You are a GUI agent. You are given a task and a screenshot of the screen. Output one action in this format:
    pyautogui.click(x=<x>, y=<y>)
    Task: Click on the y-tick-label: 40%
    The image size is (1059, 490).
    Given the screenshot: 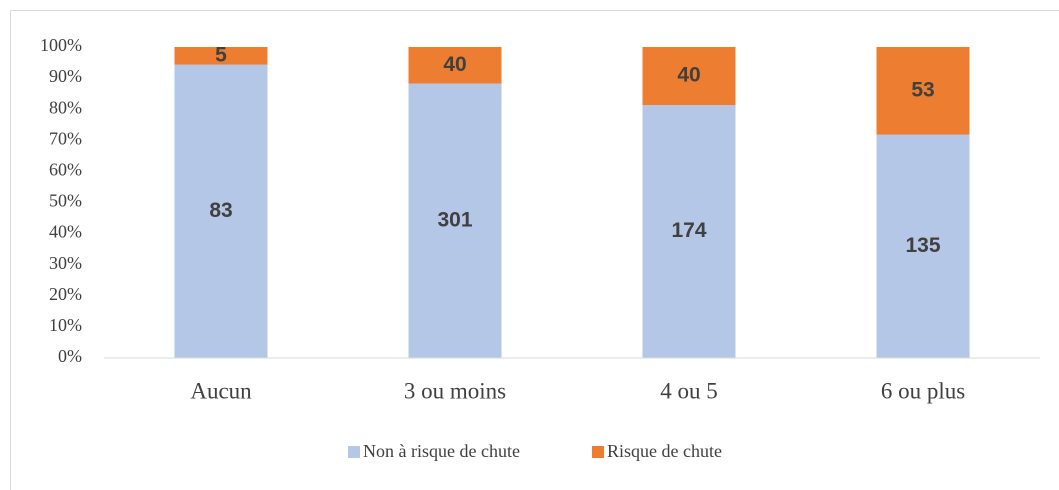 What is the action you would take?
    pyautogui.click(x=65, y=232)
    